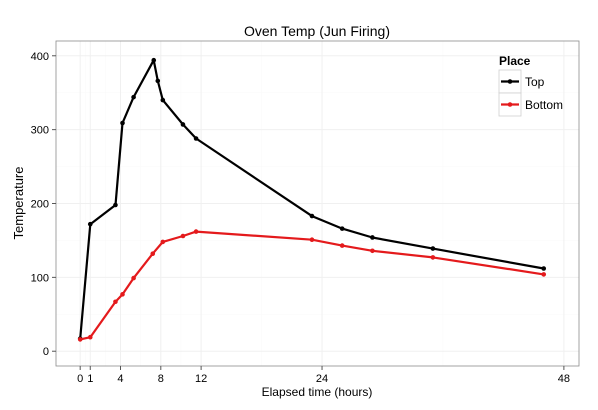 Image resolution: width=598 pixels, height=410 pixels. I want to click on legend-swatch-point-top, so click(510, 81).